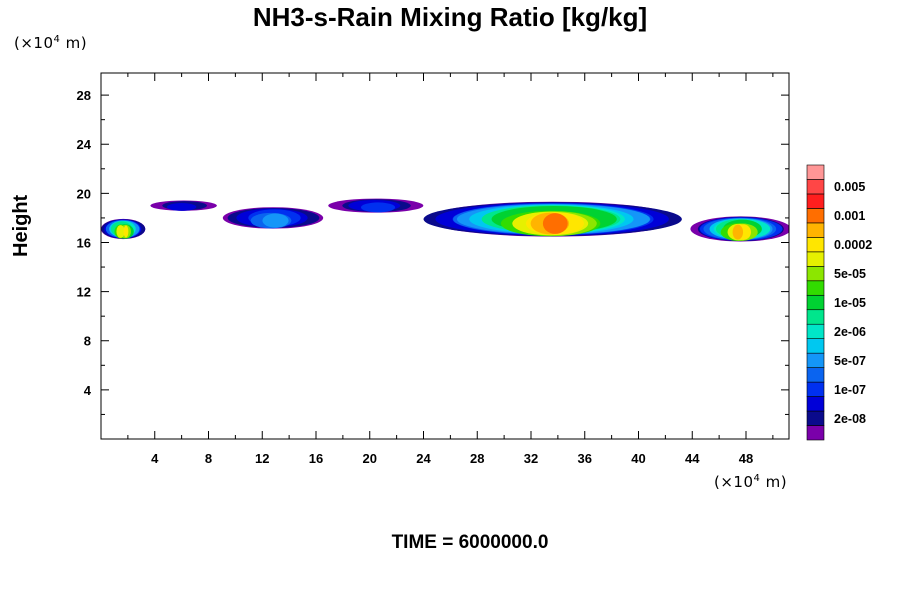 Image resolution: width=900 pixels, height=600 pixels. Describe the element at coordinates (470, 542) in the screenshot. I see `time-label: TIME = 6000000.0` at that location.